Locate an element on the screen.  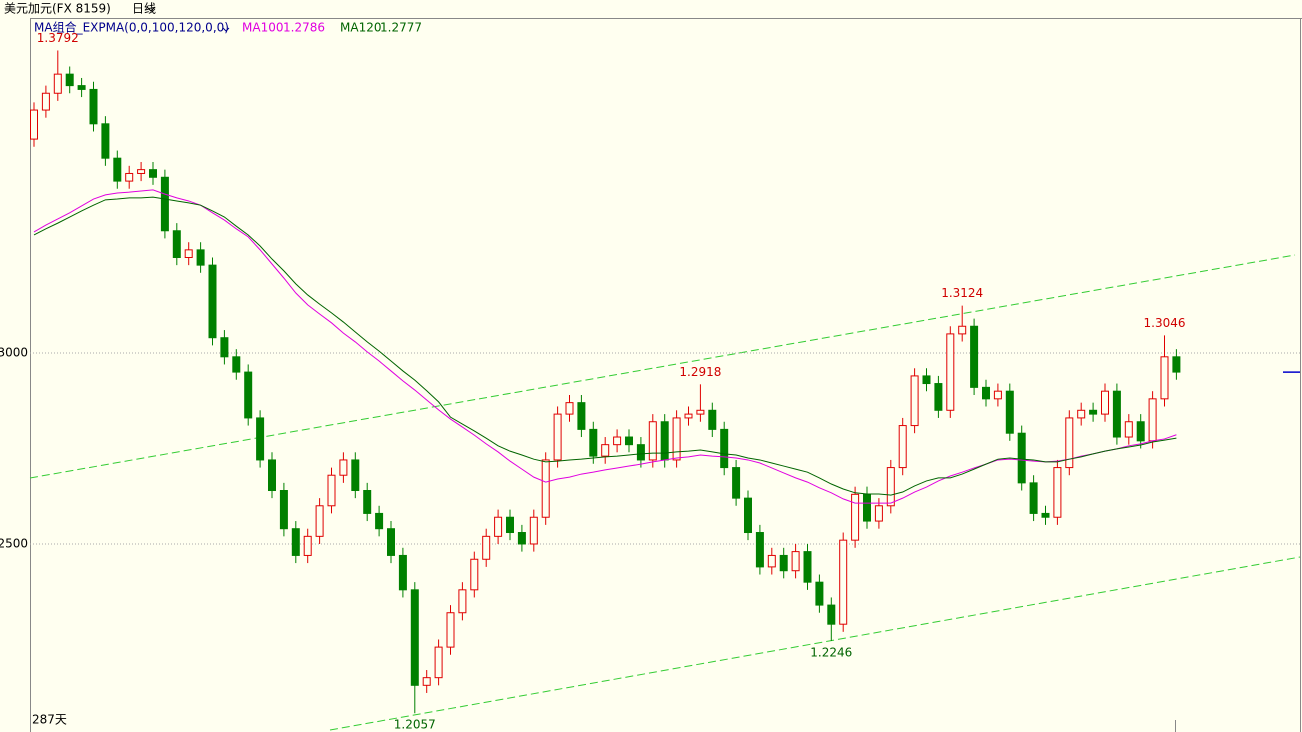
days-label: 287天 is located at coordinates (49, 720).